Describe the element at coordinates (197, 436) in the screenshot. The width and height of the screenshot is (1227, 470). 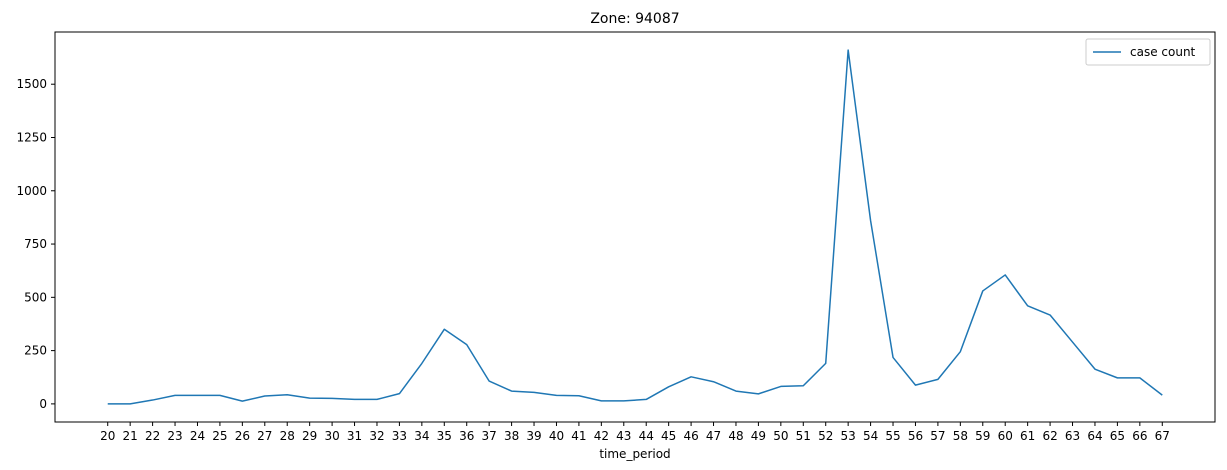
I see `x-tick-label: 24` at that location.